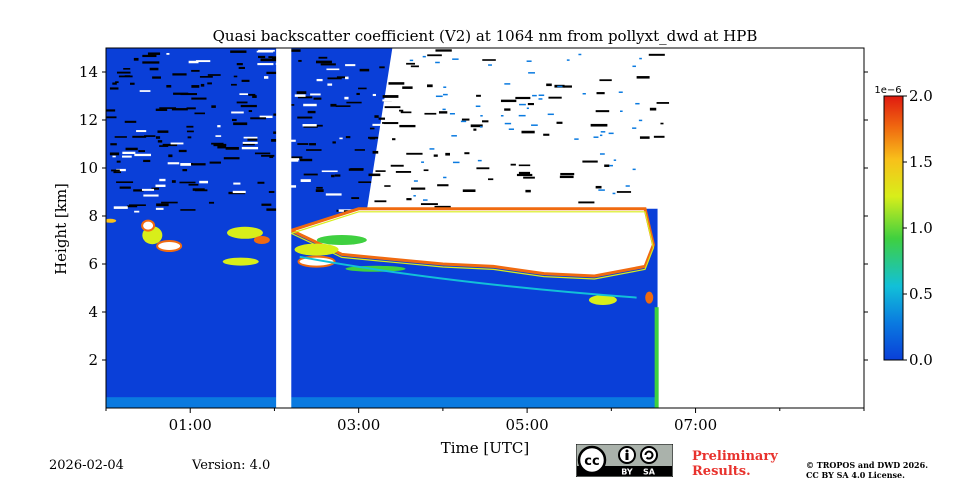 This screenshot has height=480, width=960. I want to click on aerosol-layer, so click(468, 277).